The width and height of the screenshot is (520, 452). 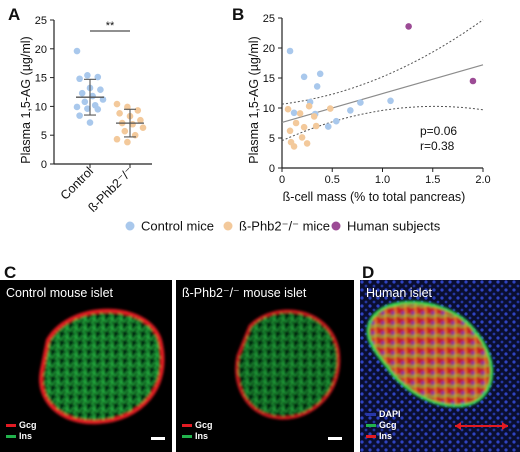 What do you see at coordinates (110, 83) in the screenshot?
I see `panel-a-marks: **` at bounding box center [110, 83].